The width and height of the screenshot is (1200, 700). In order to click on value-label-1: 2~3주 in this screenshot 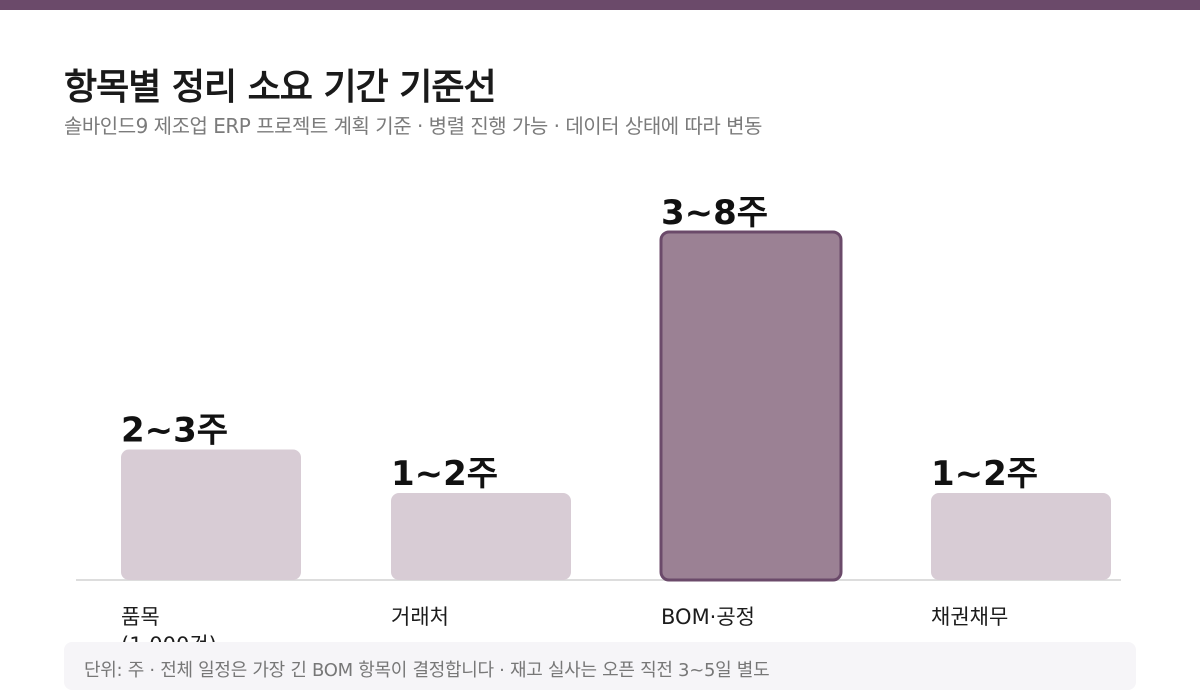, I will do `click(174, 431)`.